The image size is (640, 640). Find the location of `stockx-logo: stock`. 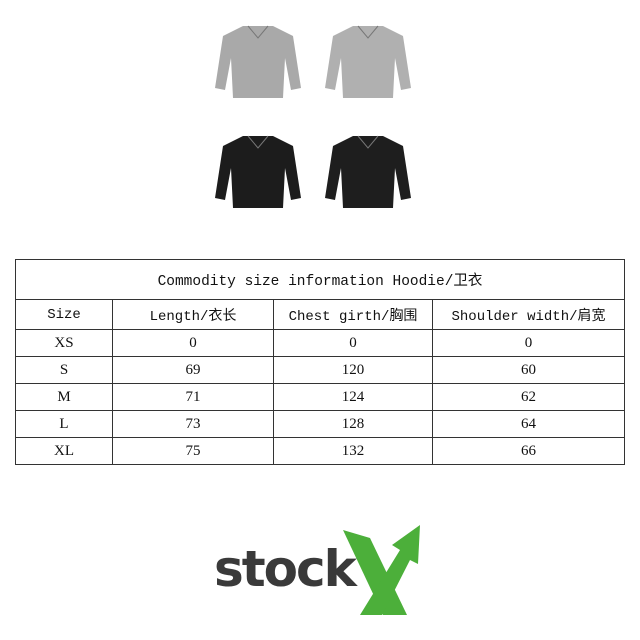

stockx-logo: stock is located at coordinates (322, 570).